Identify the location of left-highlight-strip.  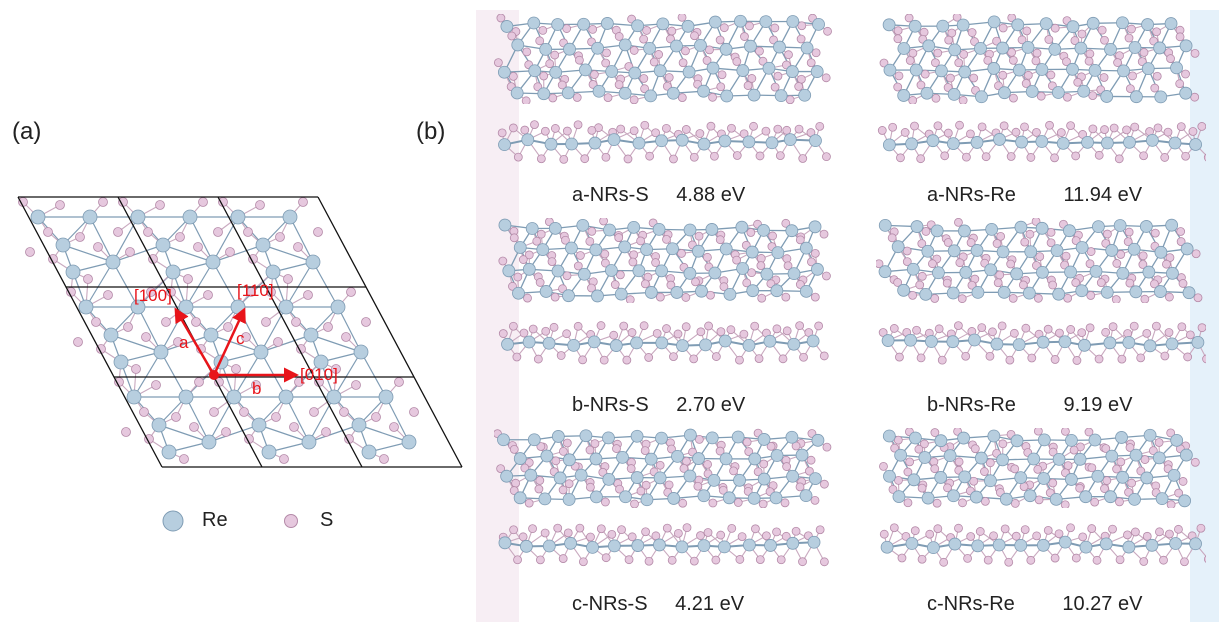
(497, 316).